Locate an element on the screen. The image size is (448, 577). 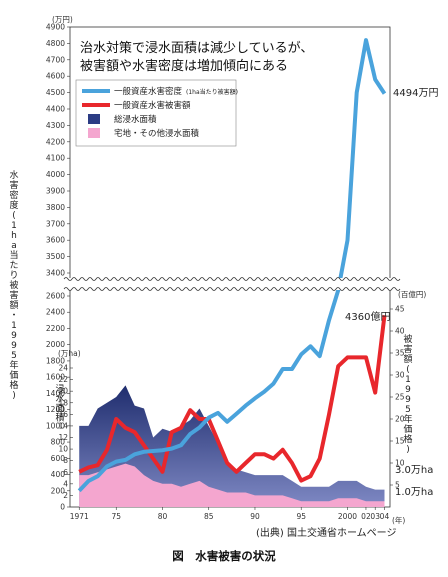
tick-label-left-lower: 2000 is located at coordinates (55, 344).